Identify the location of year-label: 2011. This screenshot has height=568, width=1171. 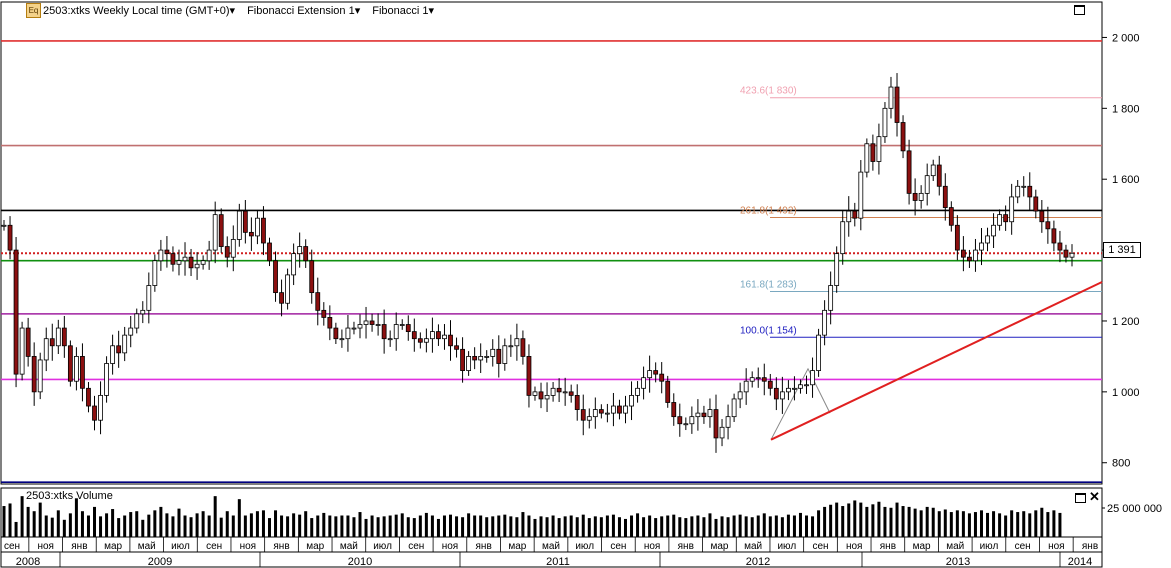
(558, 562).